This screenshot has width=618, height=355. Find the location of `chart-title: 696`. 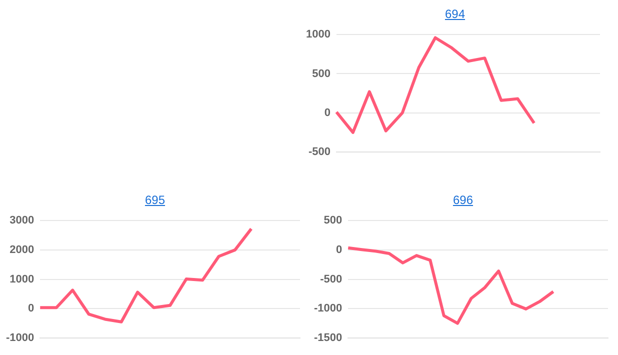

chart-title: 696 is located at coordinates (463, 200).